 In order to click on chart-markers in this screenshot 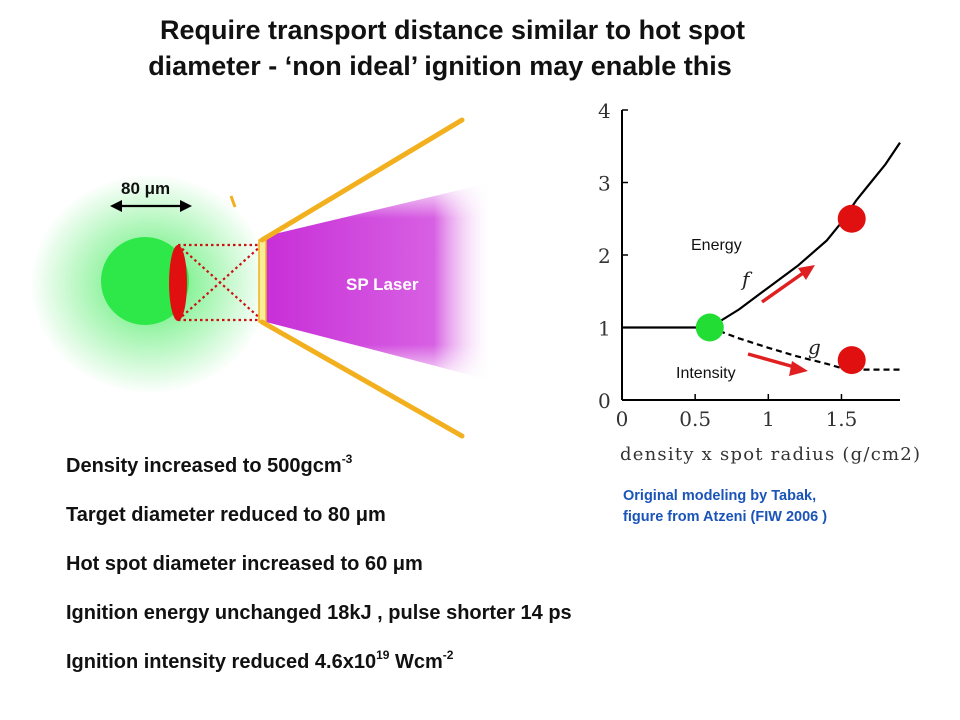, I will do `click(780, 289)`.